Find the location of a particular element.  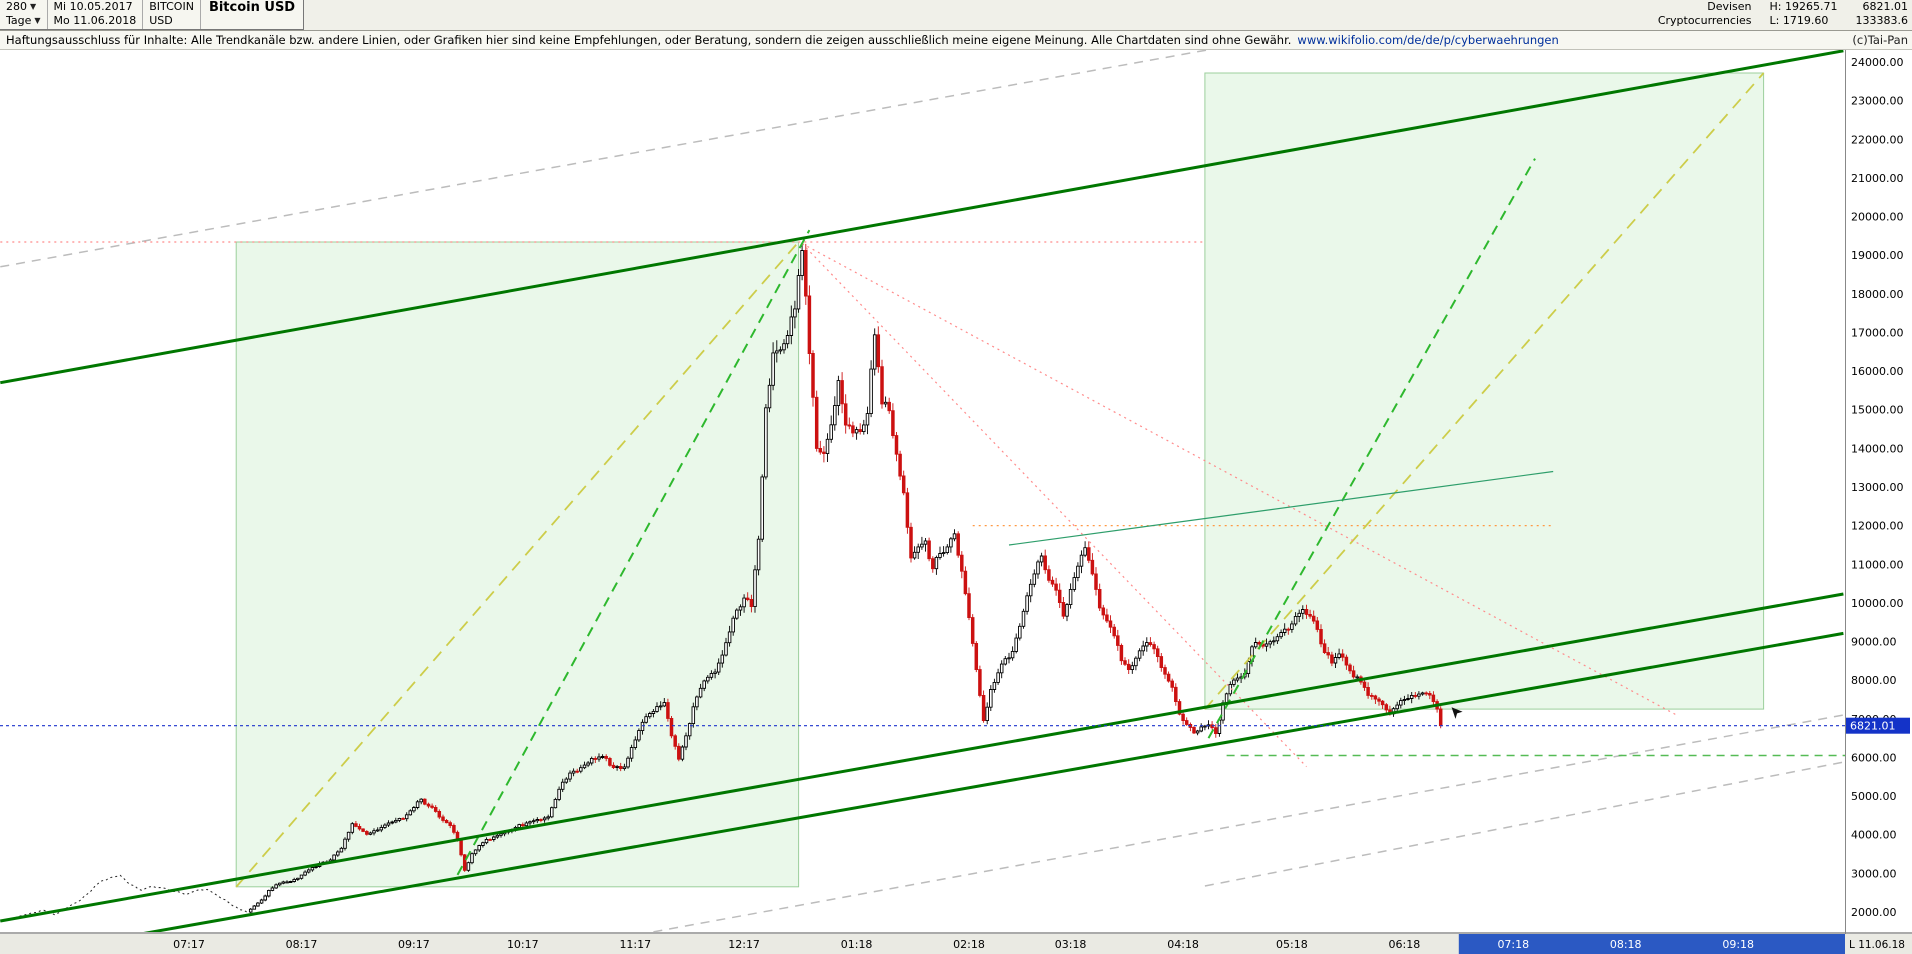

high-value: H: 19265.71 is located at coordinates (1803, 6).